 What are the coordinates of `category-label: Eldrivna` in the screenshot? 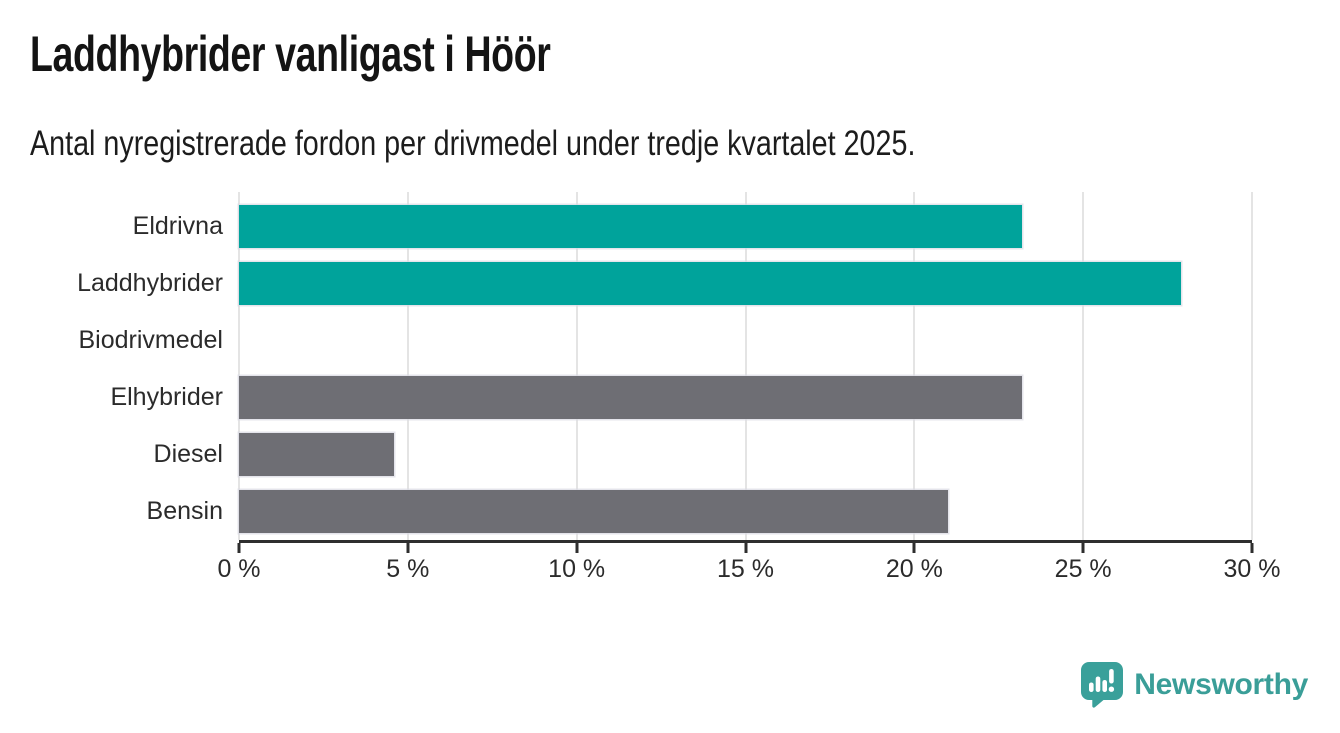 It's located at (177, 226).